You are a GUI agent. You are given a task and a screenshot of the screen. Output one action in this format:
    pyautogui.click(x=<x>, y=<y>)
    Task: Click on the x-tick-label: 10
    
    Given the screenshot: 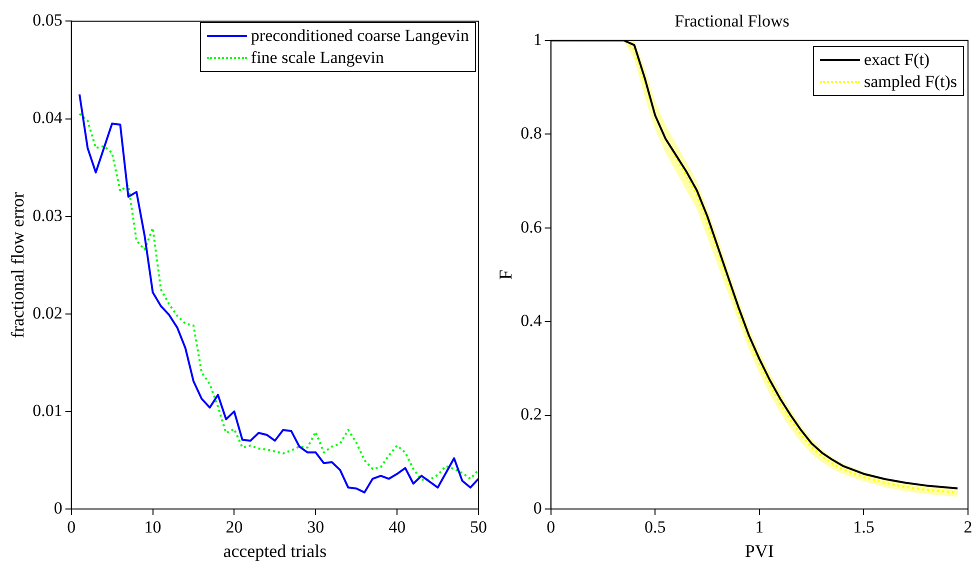 What is the action you would take?
    pyautogui.click(x=153, y=527)
    